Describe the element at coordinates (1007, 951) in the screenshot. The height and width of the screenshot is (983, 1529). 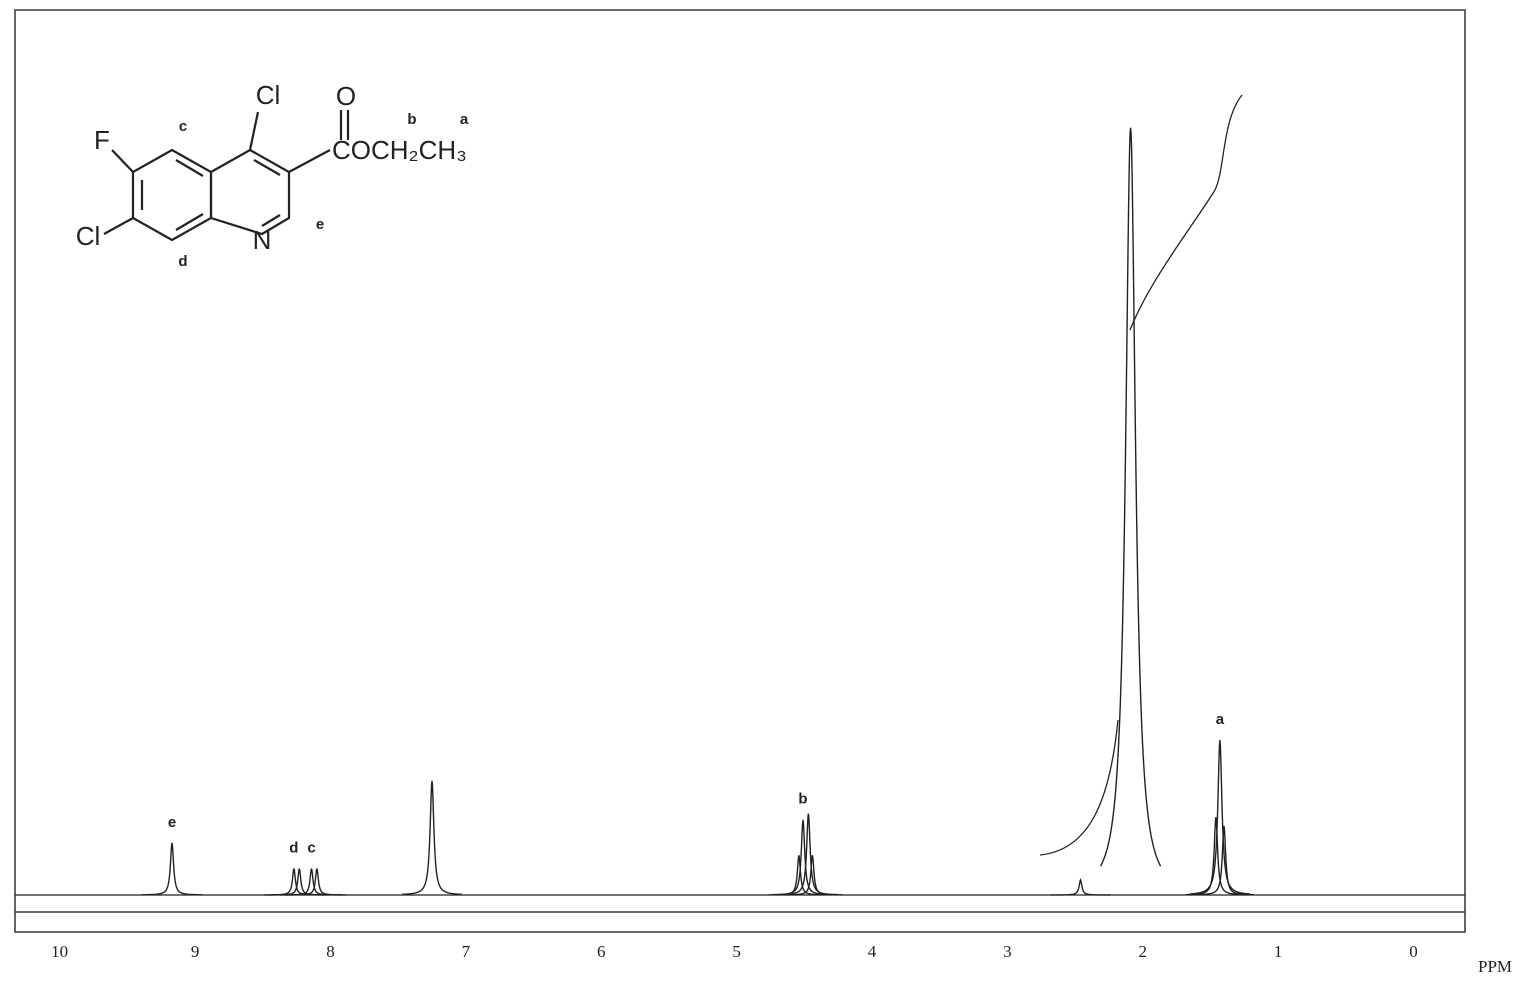
I see `x-tick-label: 3` at that location.